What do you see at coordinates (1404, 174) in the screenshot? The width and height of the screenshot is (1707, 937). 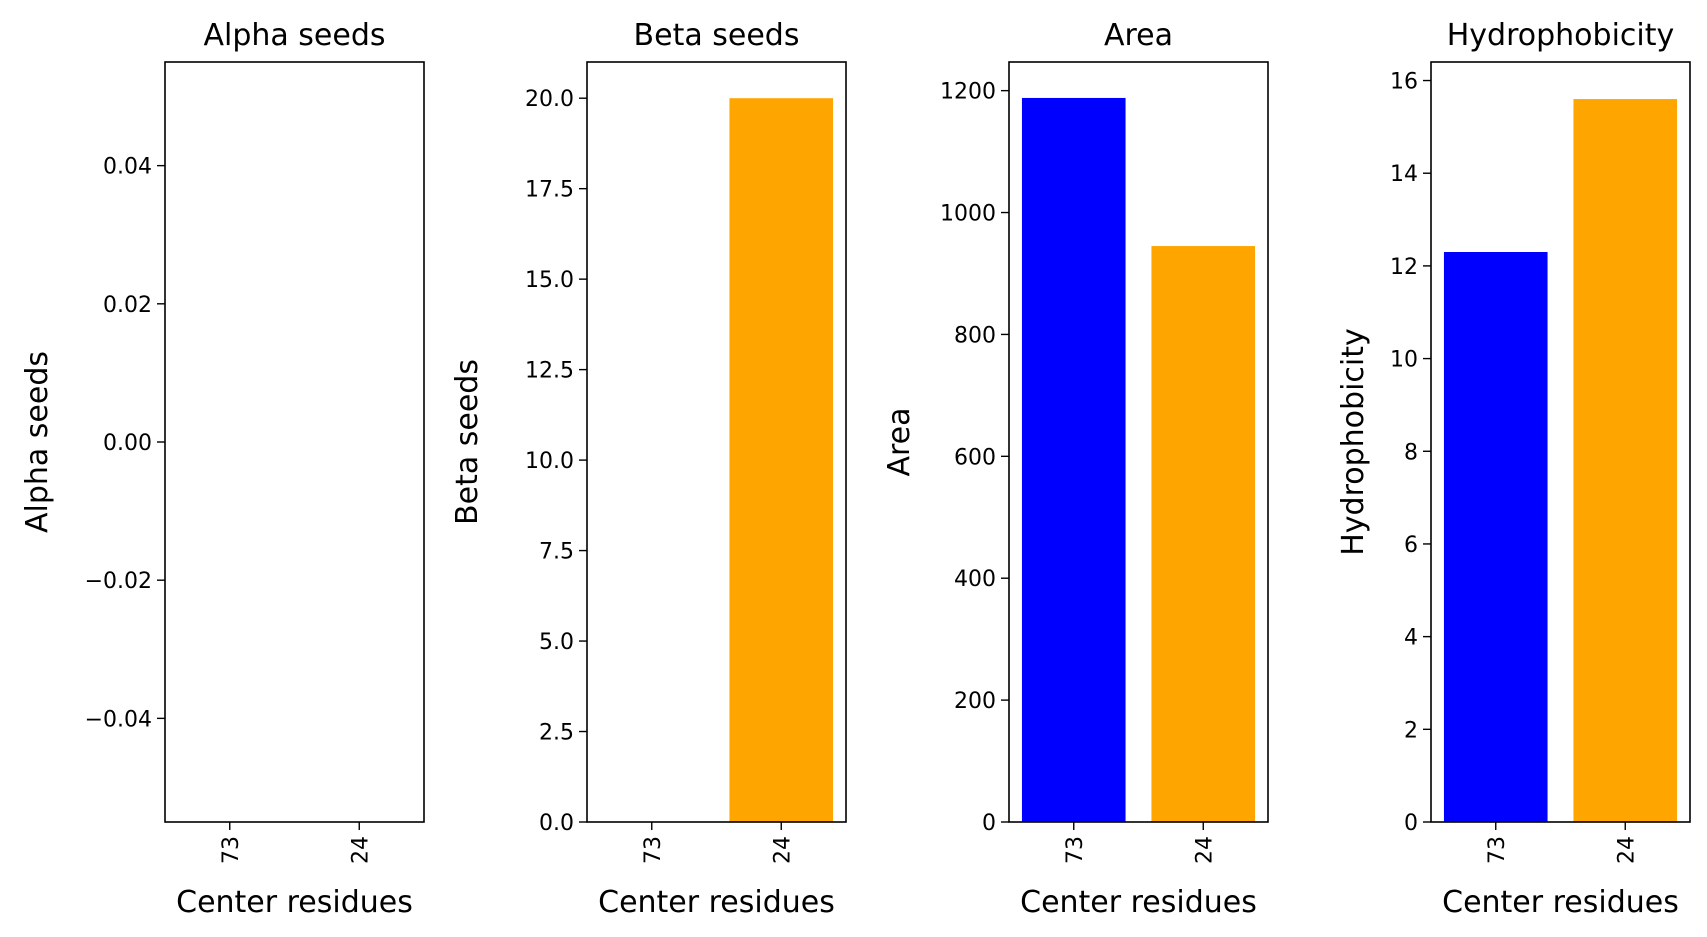 I see `y-tick-label: 14` at bounding box center [1404, 174].